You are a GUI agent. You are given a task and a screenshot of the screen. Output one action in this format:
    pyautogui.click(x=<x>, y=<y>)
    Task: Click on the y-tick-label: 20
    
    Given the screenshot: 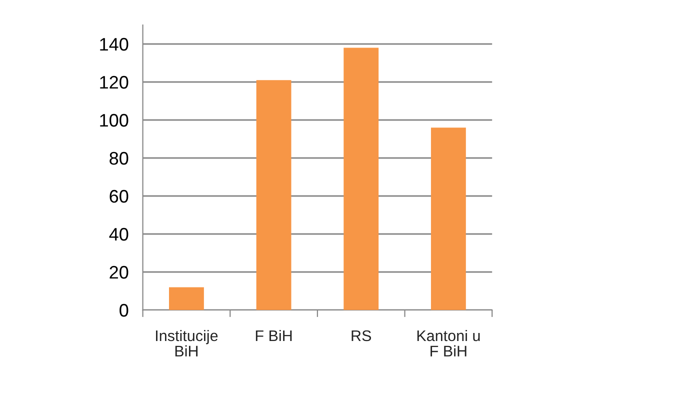 What is the action you would take?
    pyautogui.click(x=119, y=272)
    